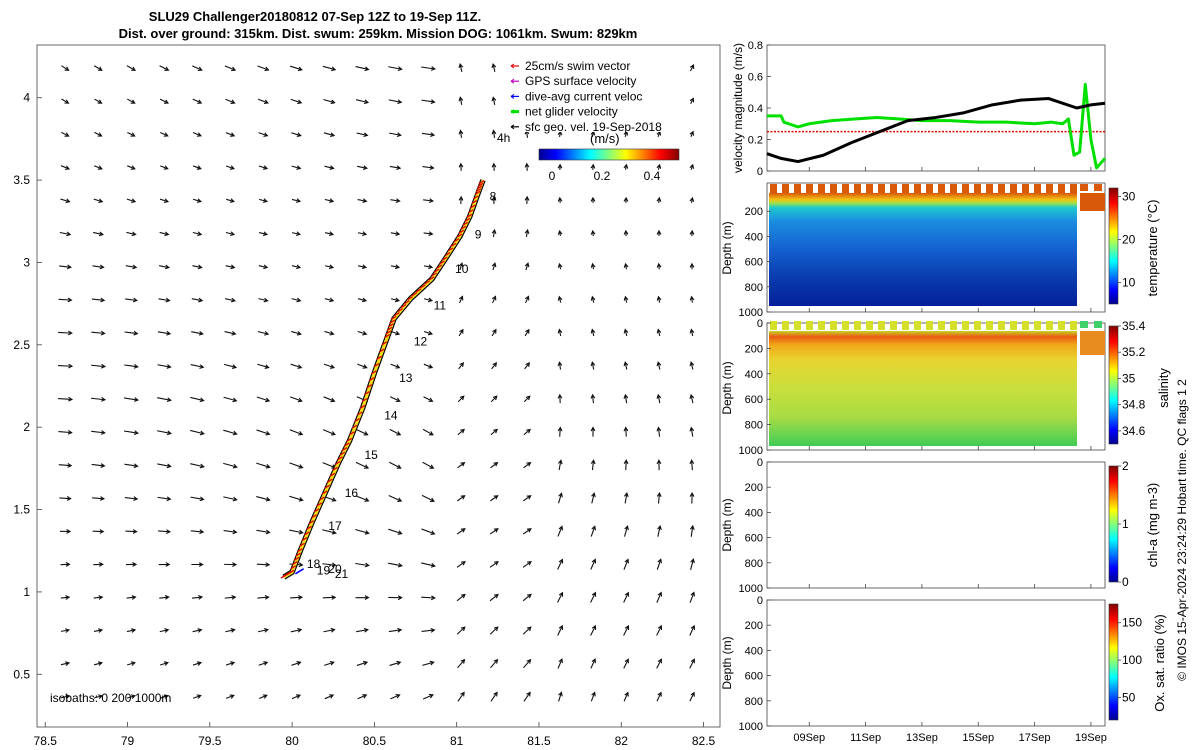 This screenshot has height=750, width=1200. Describe the element at coordinates (1129, 197) in the screenshot. I see `temperature-colorbar-tick-label: 30` at that location.